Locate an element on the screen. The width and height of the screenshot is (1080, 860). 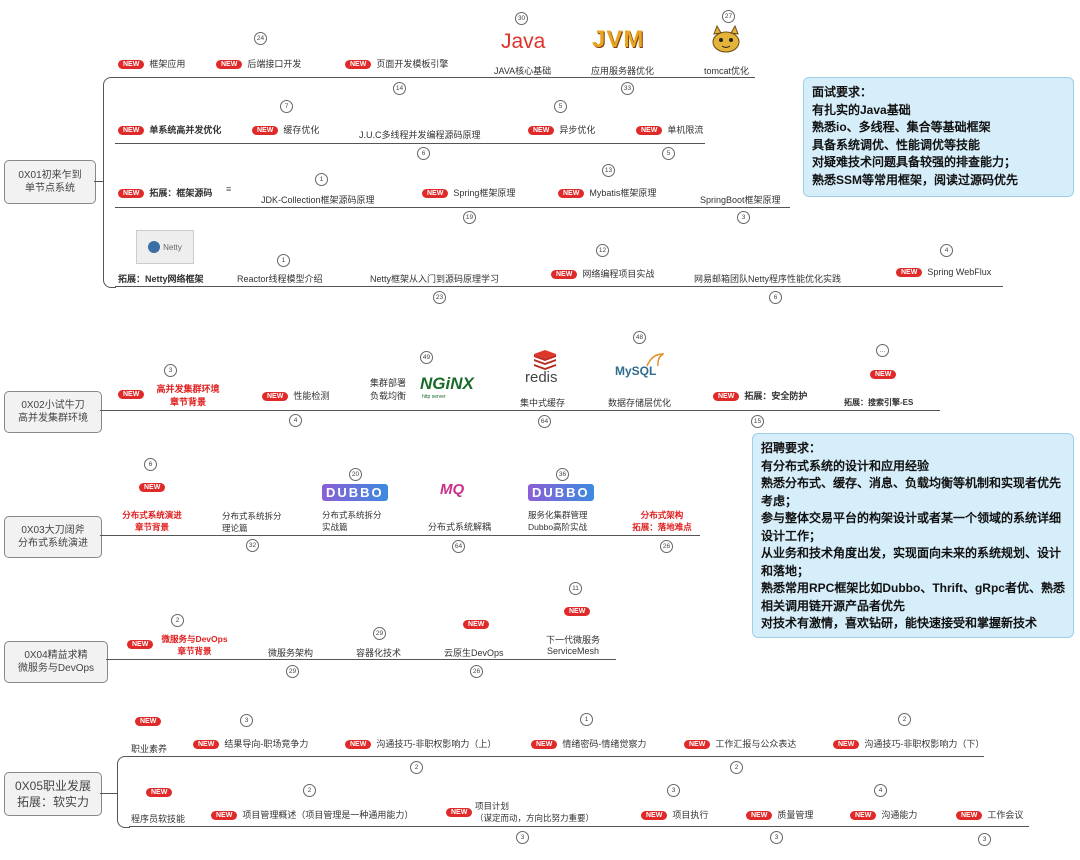
node-jdk-collection: JDK-Collection框架源码原理 is located at coordinates (318, 200).